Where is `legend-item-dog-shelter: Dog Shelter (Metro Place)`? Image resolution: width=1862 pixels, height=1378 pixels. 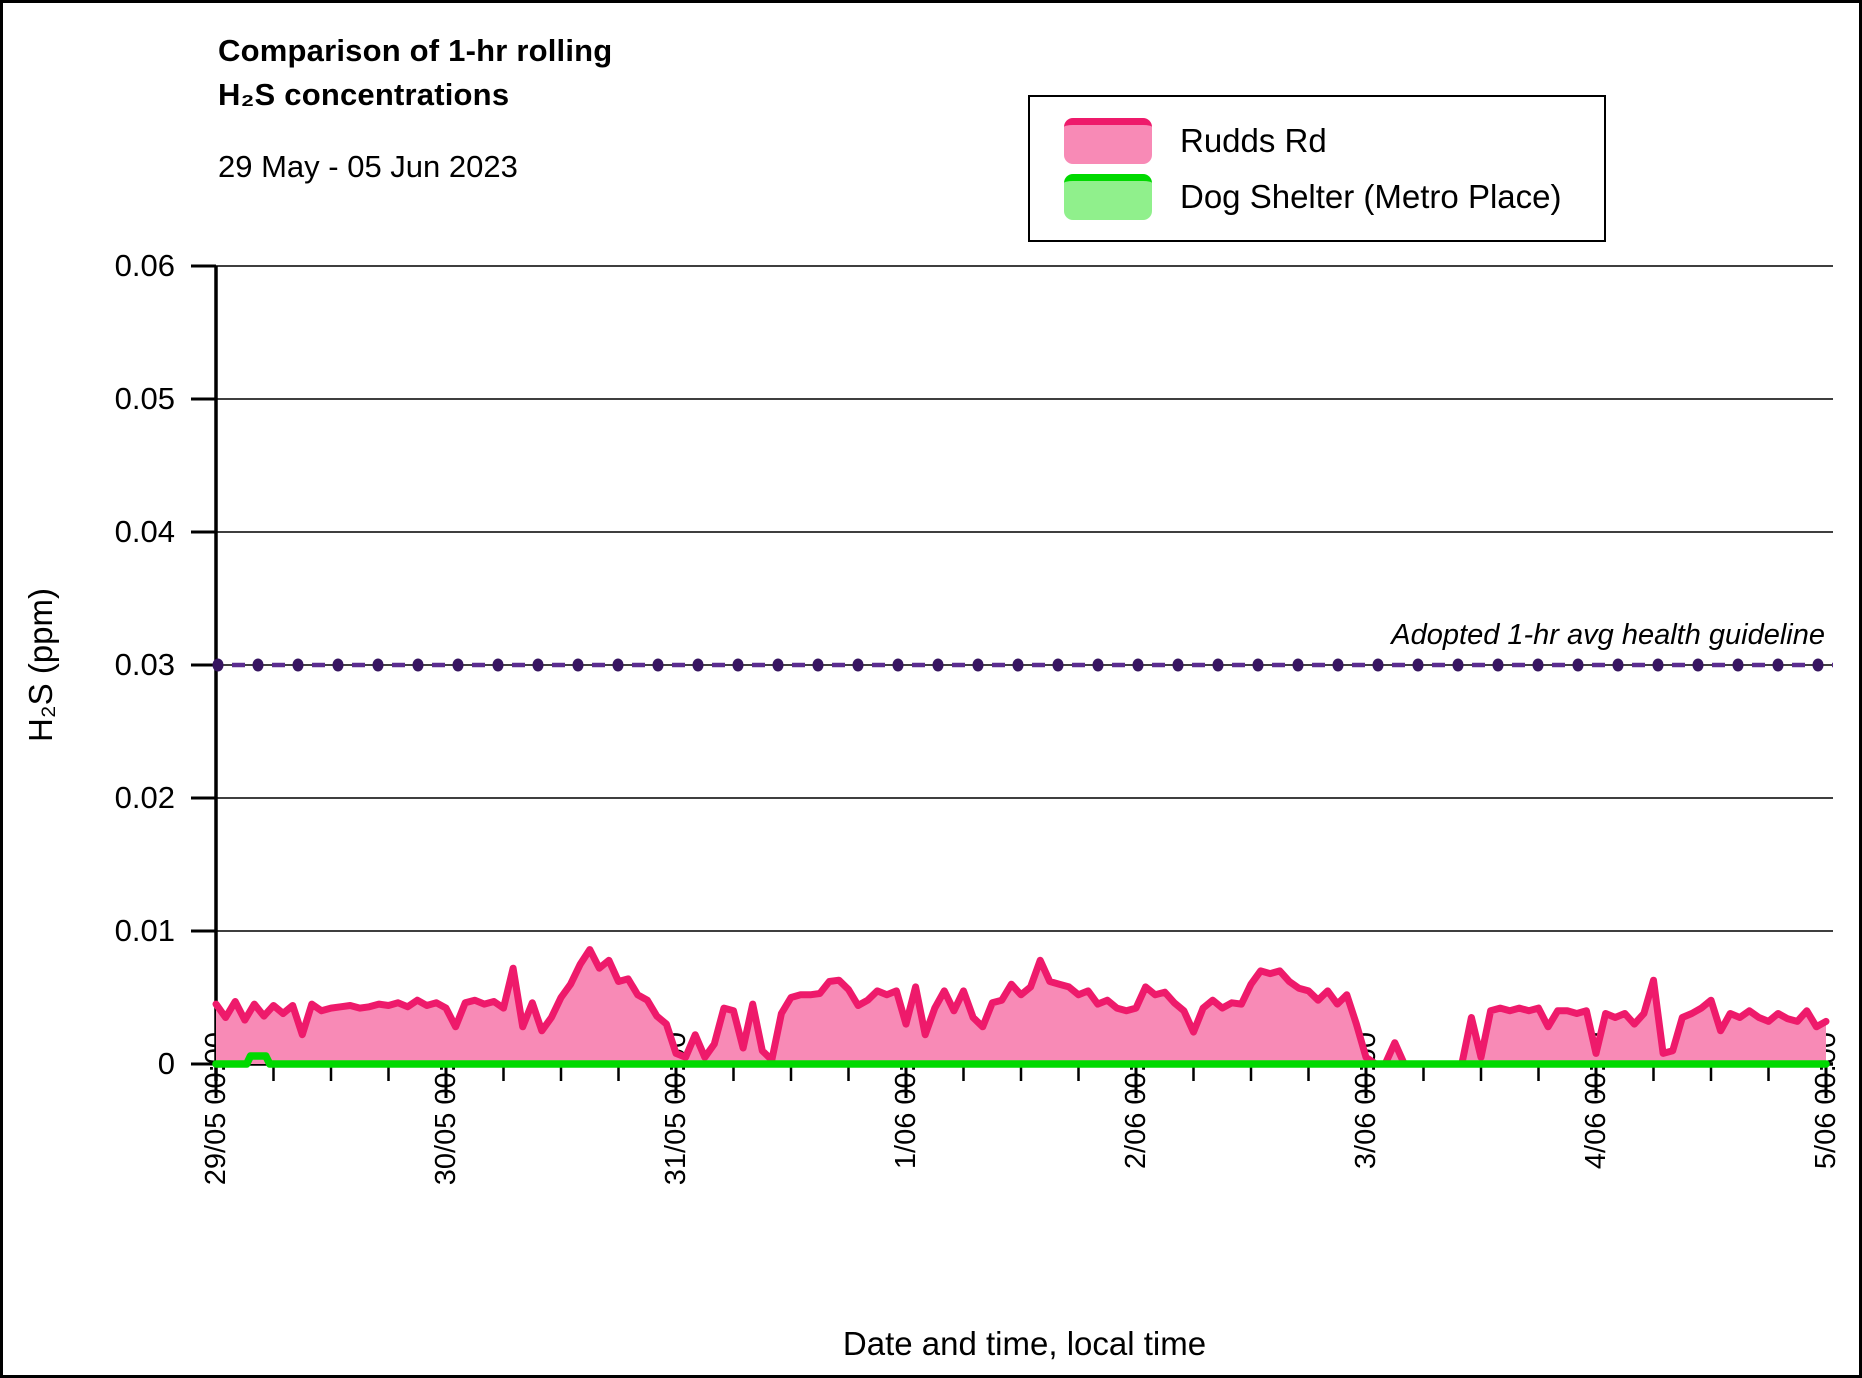 legend-item-dog-shelter: Dog Shelter (Metro Place) is located at coordinates (1334, 196).